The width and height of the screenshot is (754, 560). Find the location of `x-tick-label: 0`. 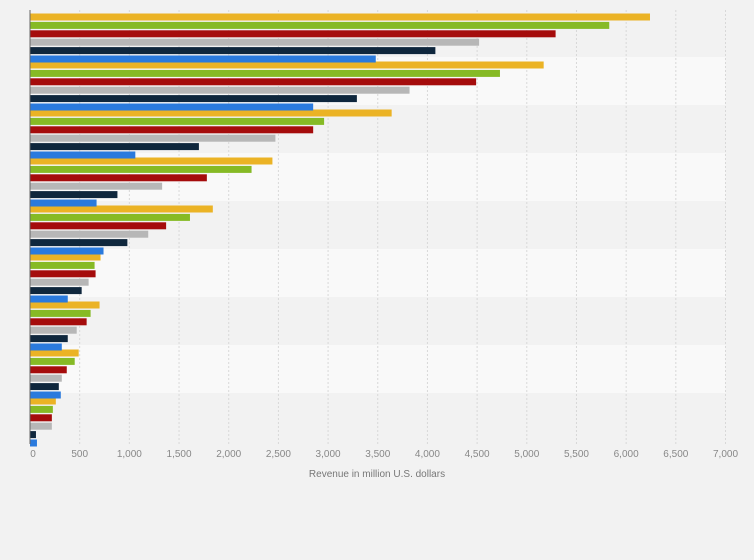

x-tick-label: 0 is located at coordinates (33, 454).